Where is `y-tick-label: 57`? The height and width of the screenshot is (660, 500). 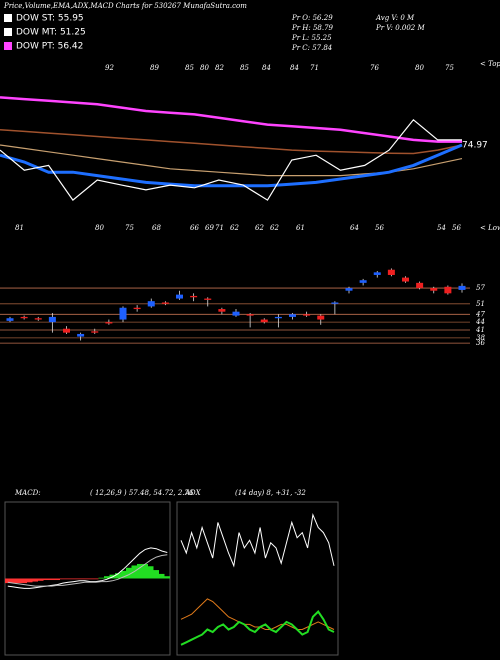 y-tick-label: 57 is located at coordinates (480, 288).